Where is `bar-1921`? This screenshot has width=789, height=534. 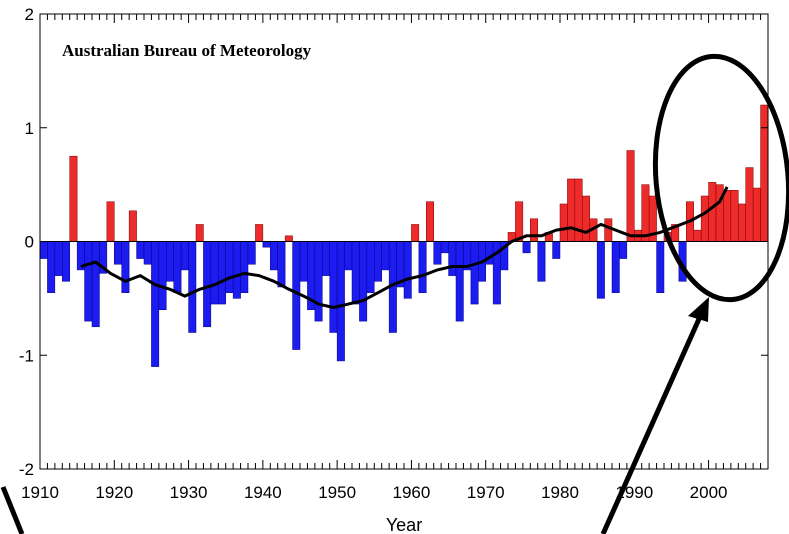 bar-1921 is located at coordinates (125, 267).